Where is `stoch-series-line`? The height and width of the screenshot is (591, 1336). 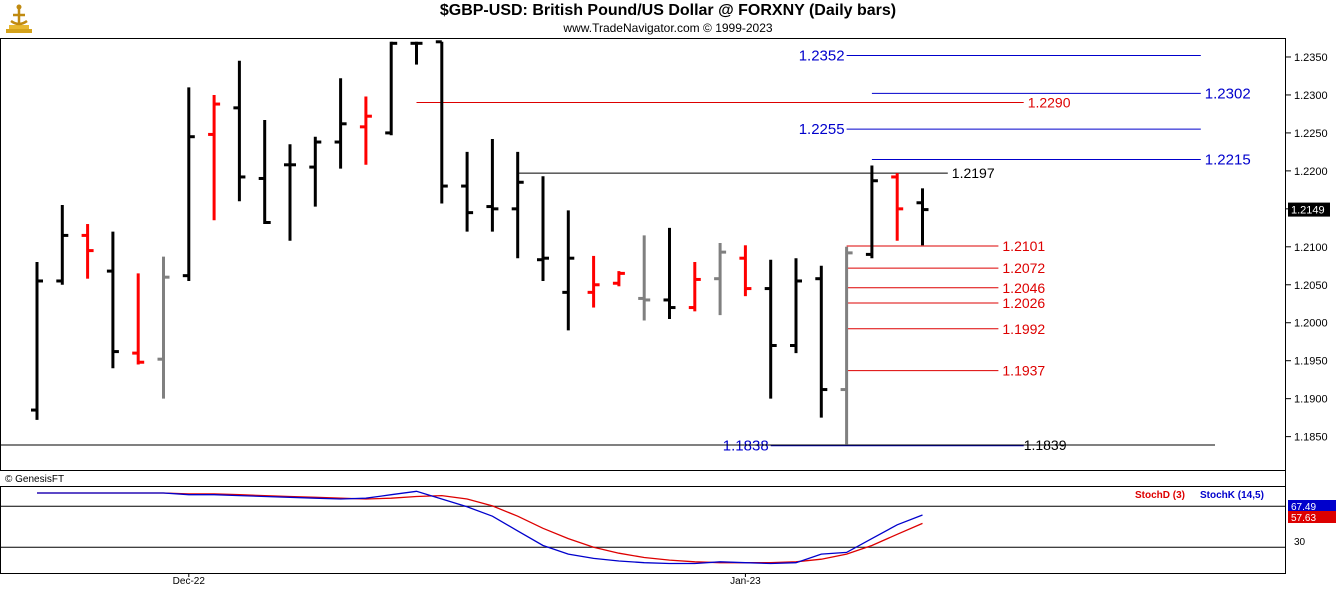 stoch-series-line is located at coordinates (480, 528).